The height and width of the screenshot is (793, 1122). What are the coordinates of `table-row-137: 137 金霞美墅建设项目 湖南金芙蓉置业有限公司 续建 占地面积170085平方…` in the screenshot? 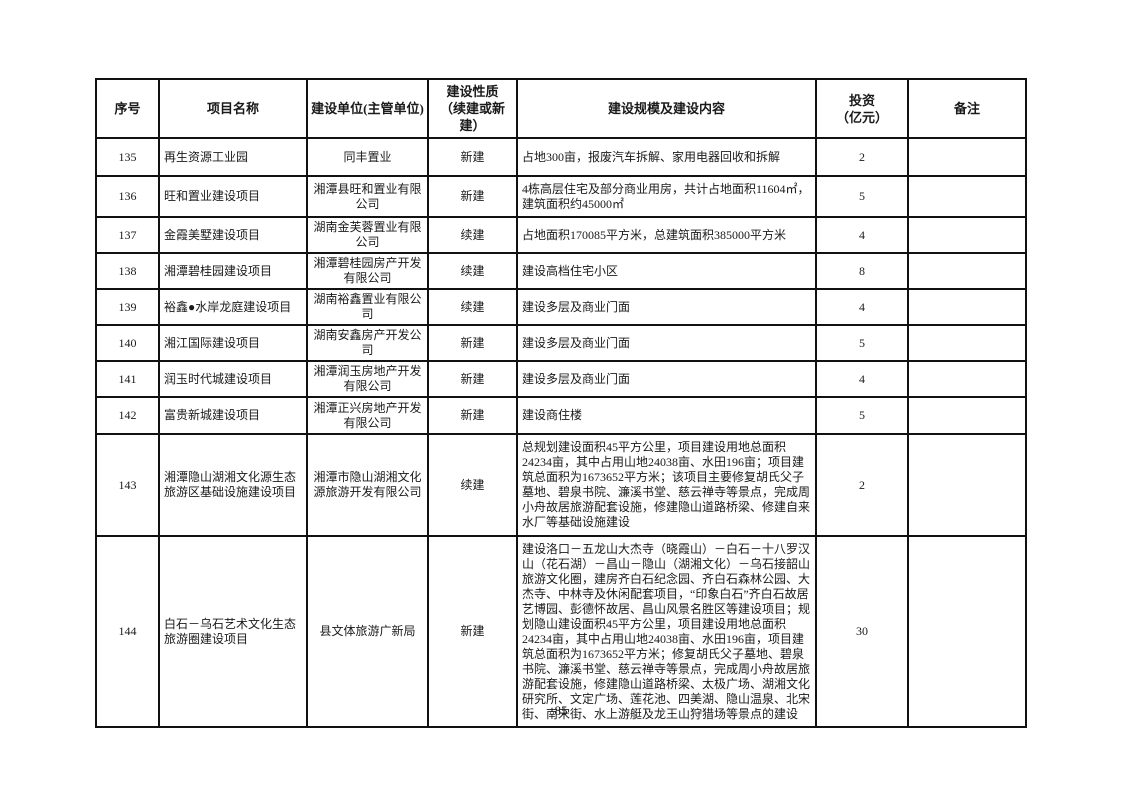 It's located at (561, 235).